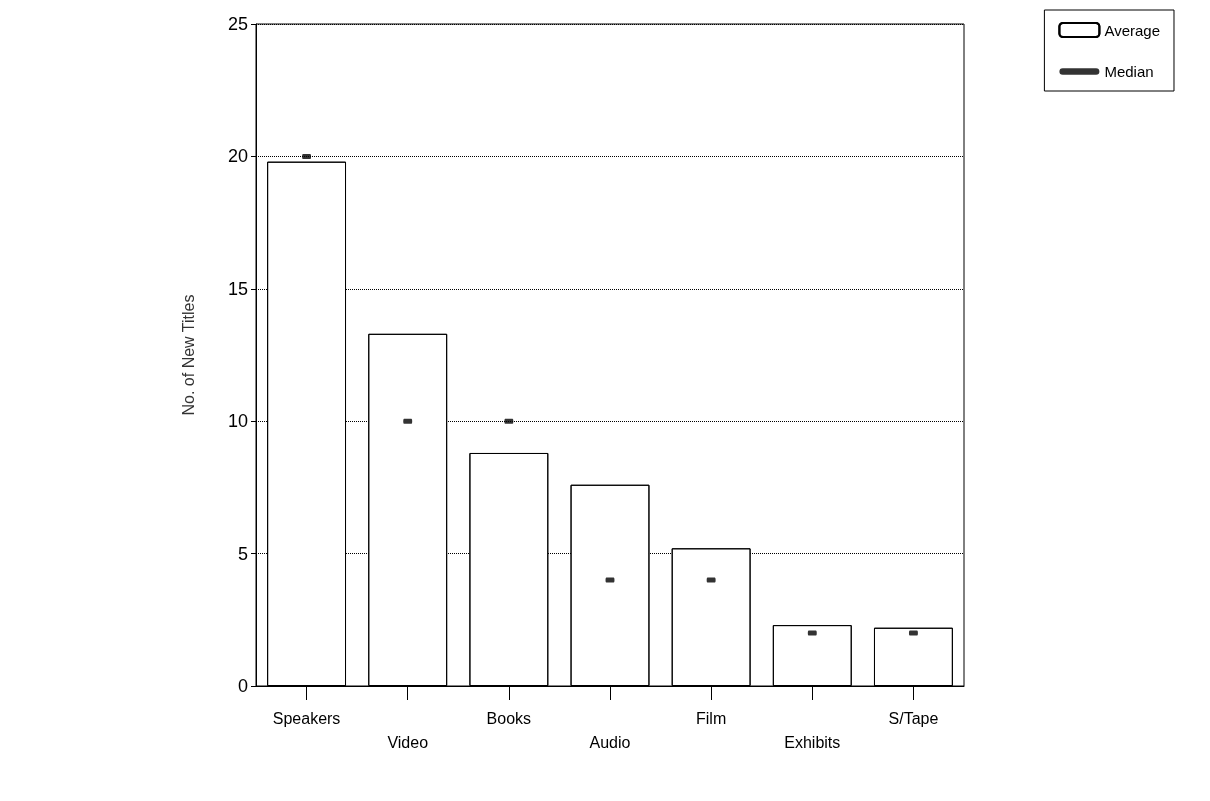 This screenshot has width=1210, height=801. What do you see at coordinates (237, 24) in the screenshot?
I see `y-tick-label: 25` at bounding box center [237, 24].